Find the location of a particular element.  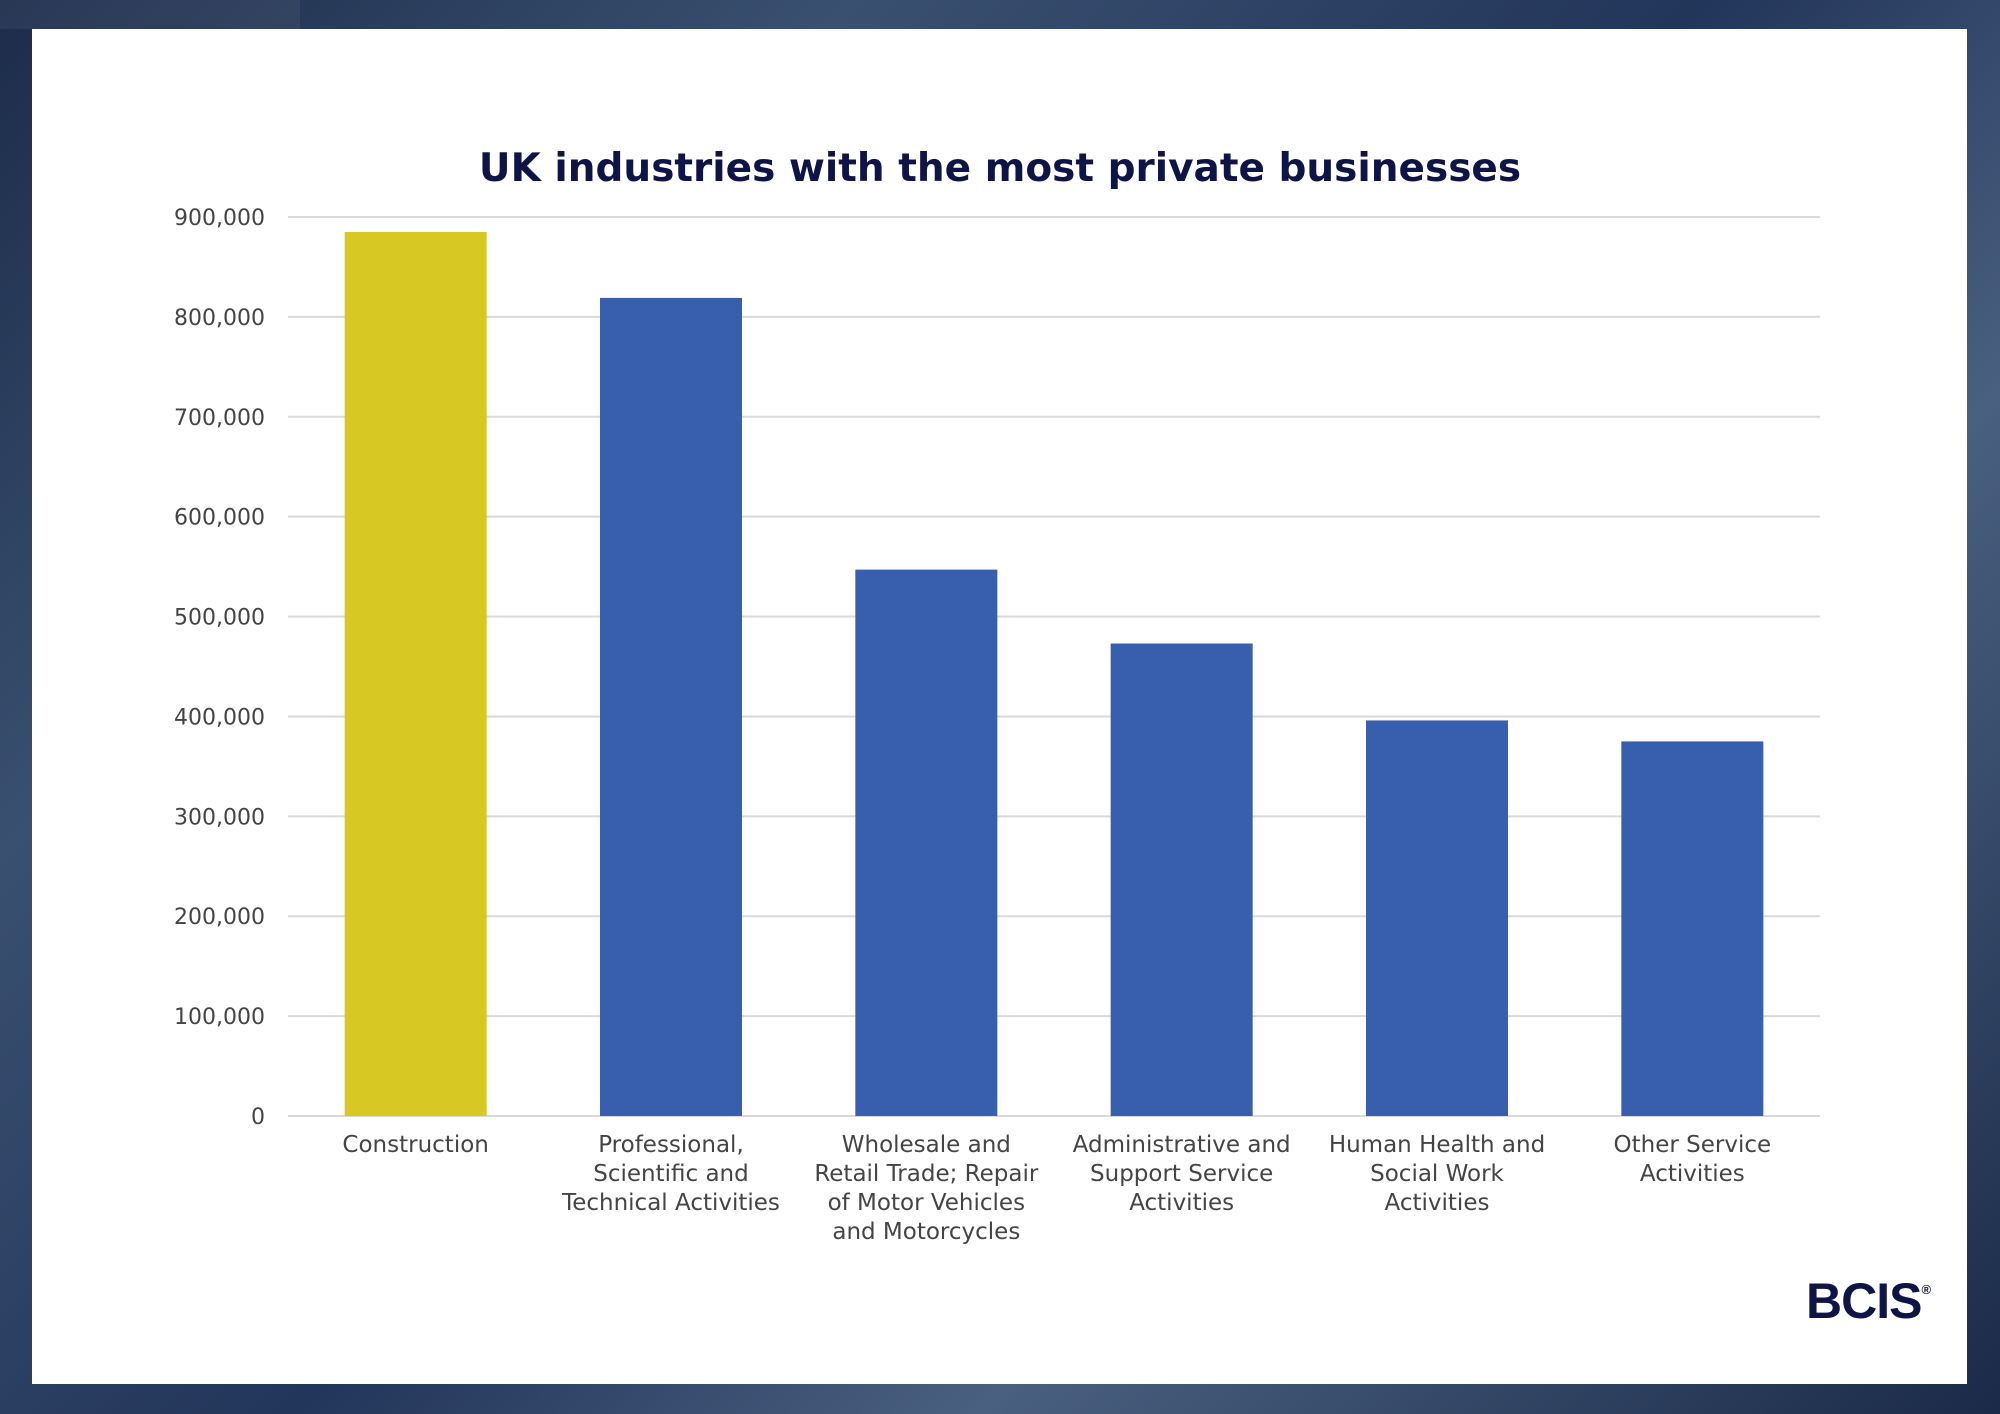

x-tick-label-line: Scientific and is located at coordinates (671, 1174).